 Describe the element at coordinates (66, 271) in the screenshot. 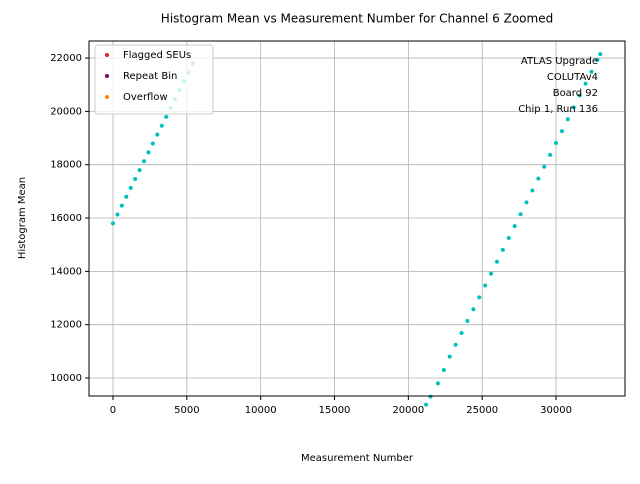

I see `y-tick-label: 14000` at that location.